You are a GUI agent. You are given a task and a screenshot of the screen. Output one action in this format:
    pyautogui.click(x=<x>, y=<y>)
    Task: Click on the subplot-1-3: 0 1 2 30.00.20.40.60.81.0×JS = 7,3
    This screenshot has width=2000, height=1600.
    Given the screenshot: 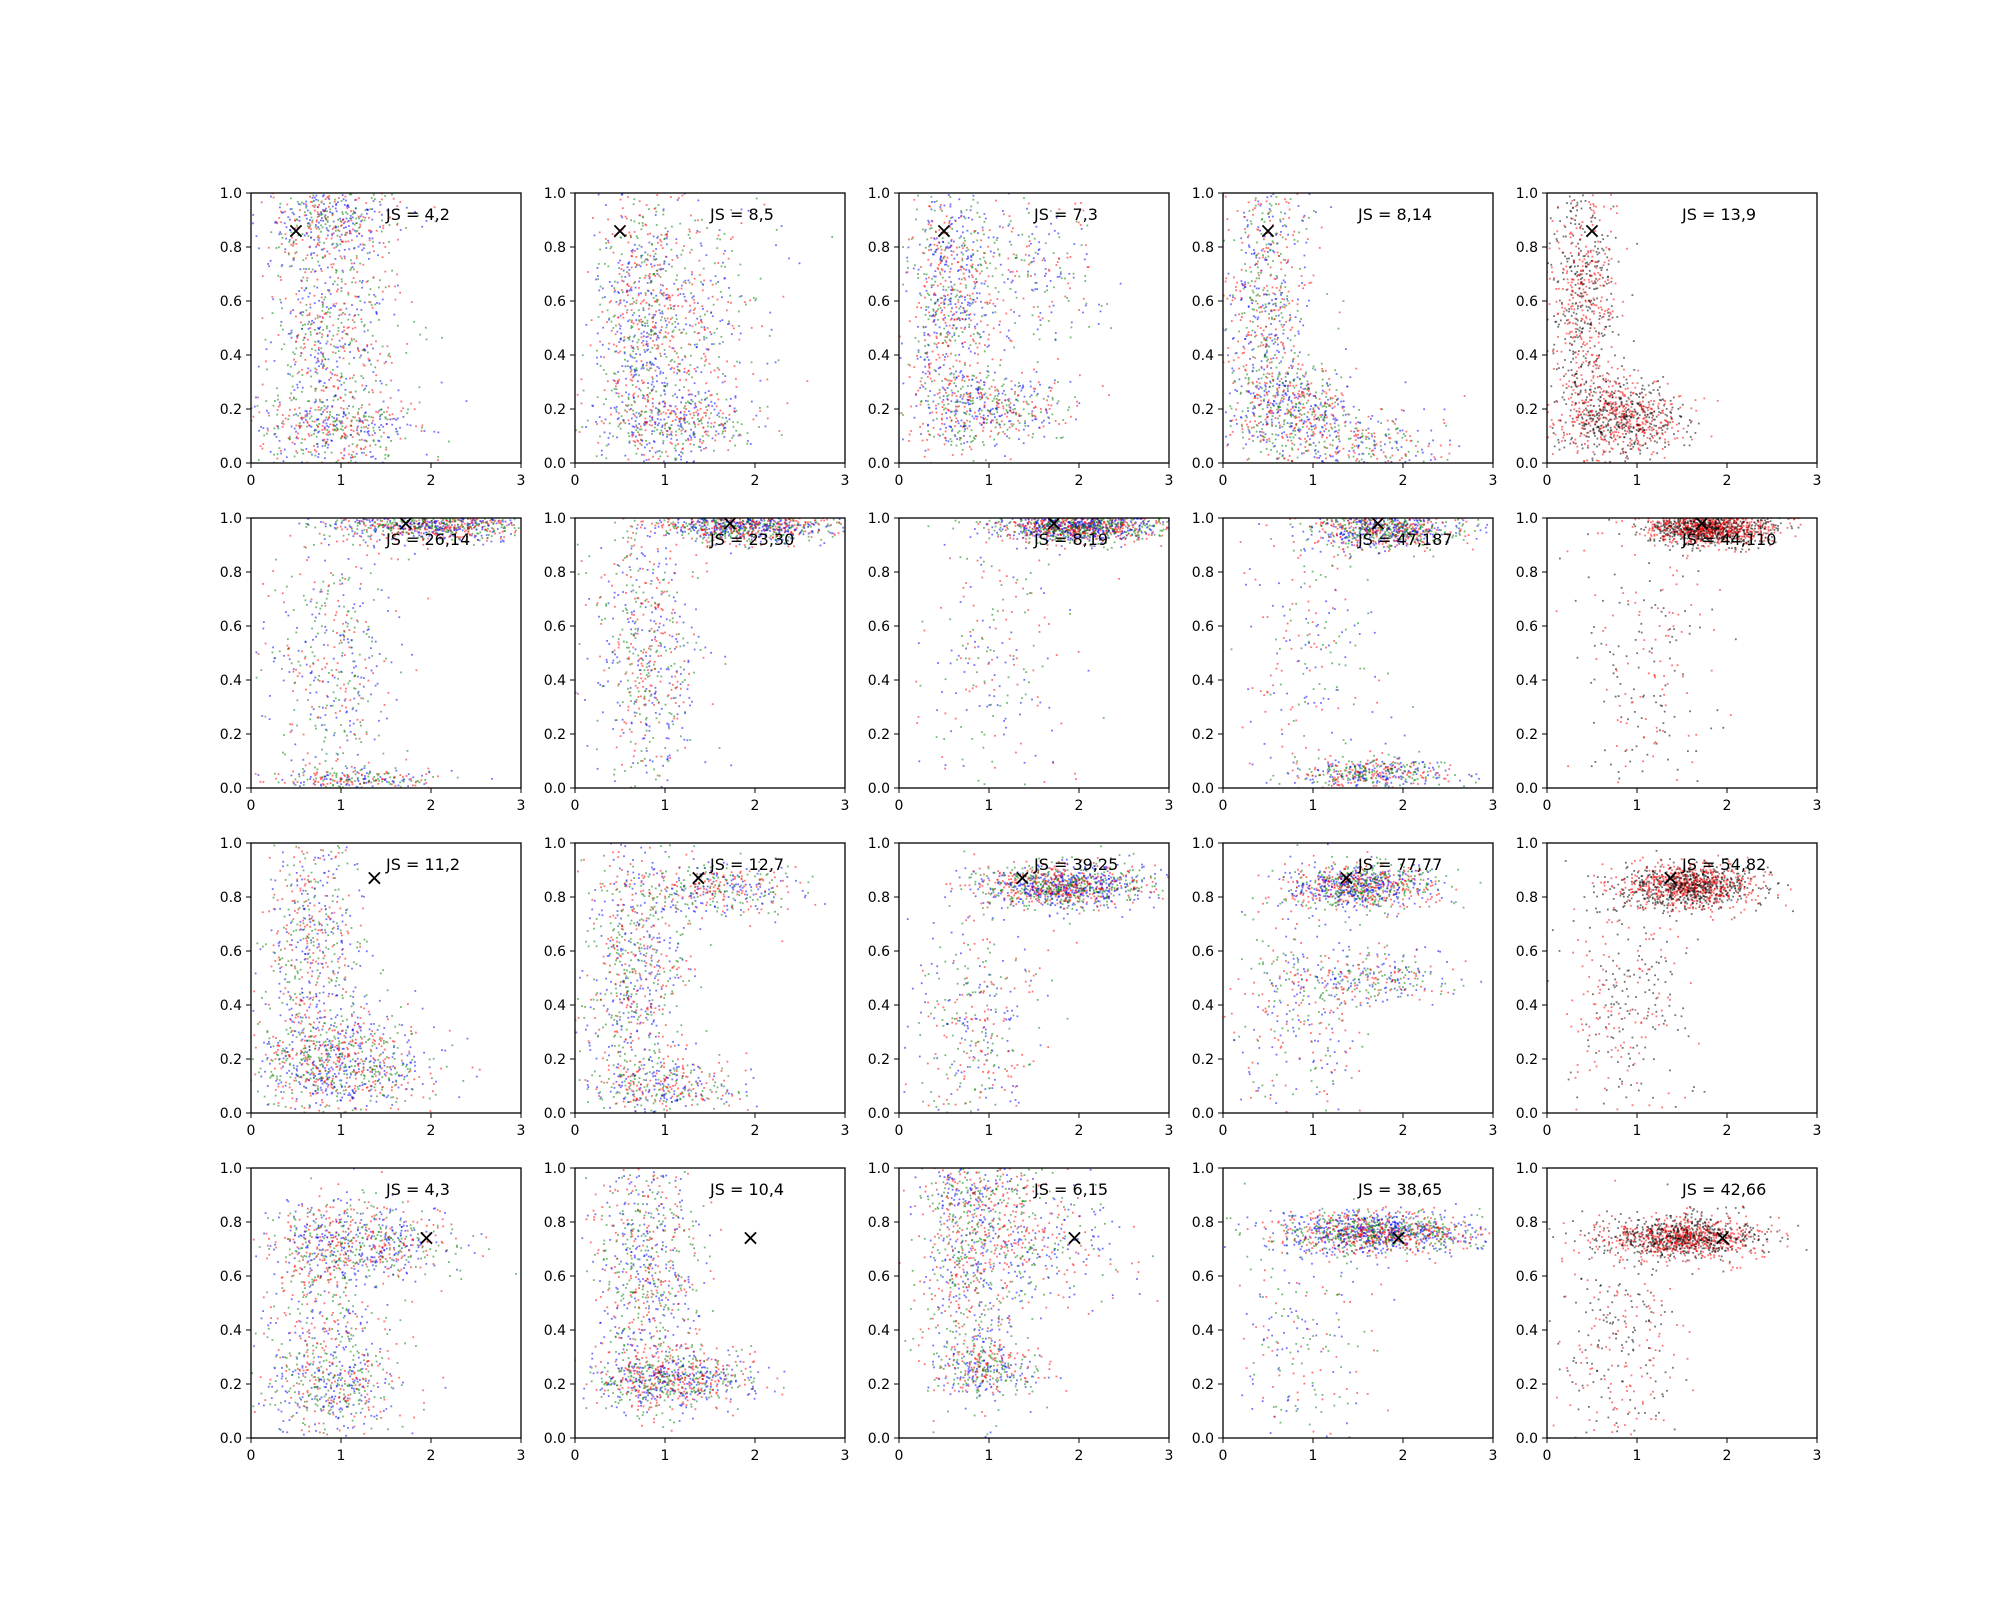 What is the action you would take?
    pyautogui.click(x=1021, y=337)
    